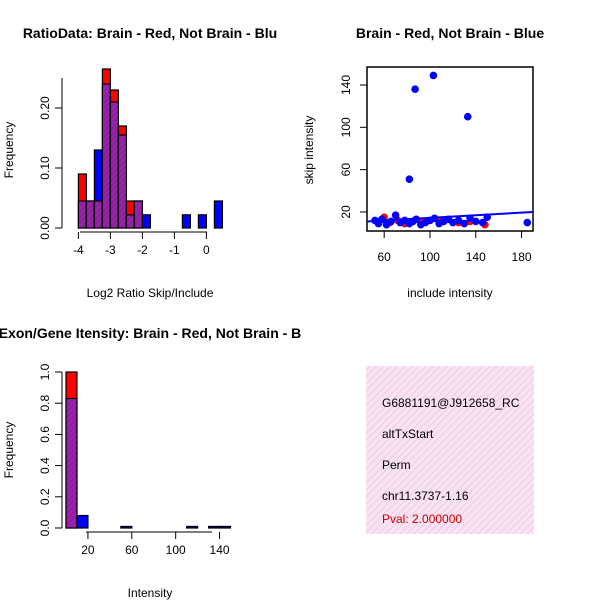 The height and width of the screenshot is (600, 600). What do you see at coordinates (476, 257) in the screenshot?
I see `scatter-x-tick-label: 140` at bounding box center [476, 257].